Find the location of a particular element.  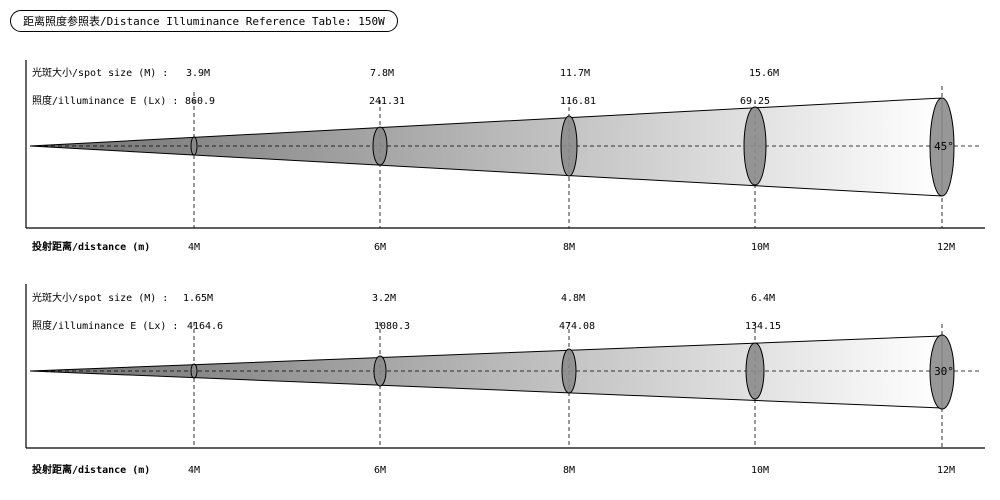

spot-size-value: 1.65M is located at coordinates (198, 298).